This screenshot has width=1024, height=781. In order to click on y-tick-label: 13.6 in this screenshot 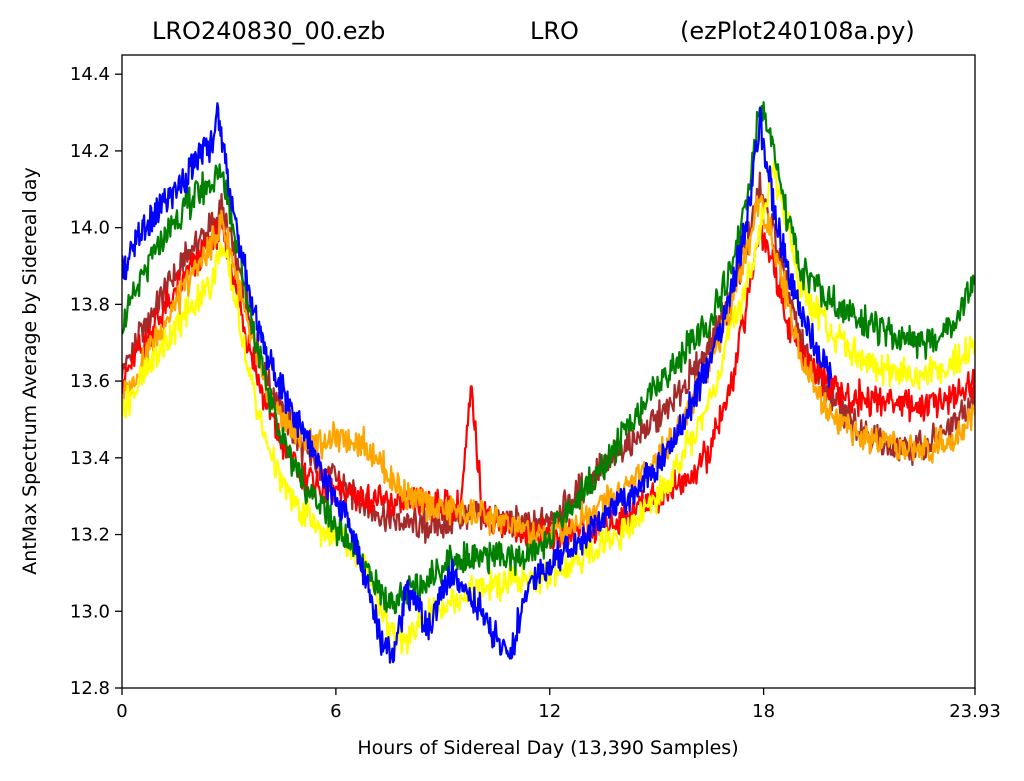, I will do `click(90, 381)`.